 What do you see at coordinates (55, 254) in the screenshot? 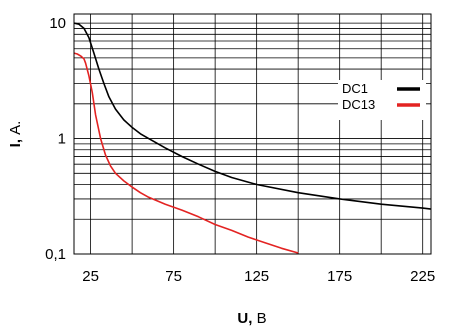
I see `y-tick-label: 0,1` at bounding box center [55, 254].